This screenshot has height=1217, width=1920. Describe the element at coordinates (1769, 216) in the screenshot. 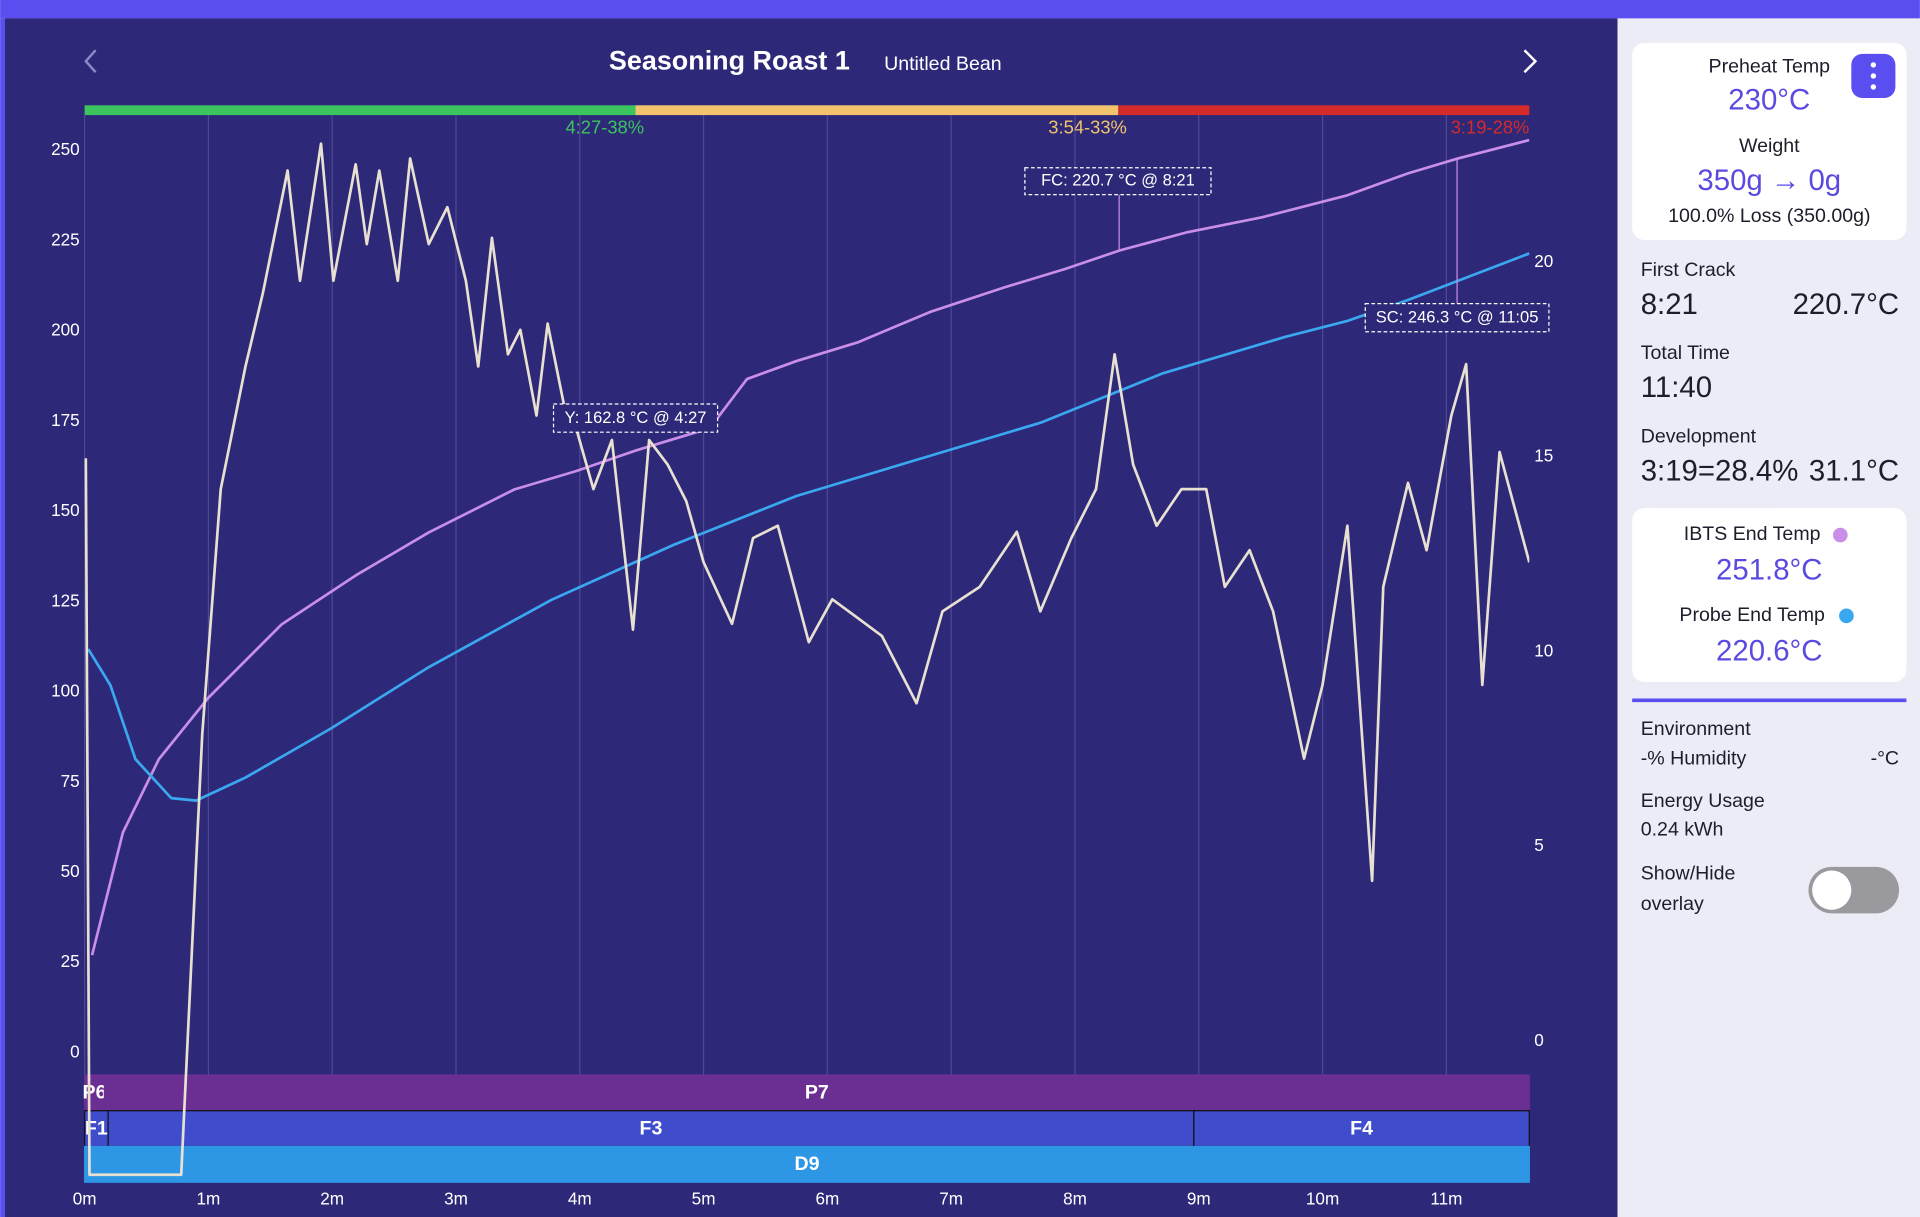

I see `label: 100.0% Loss (350.00g)` at that location.